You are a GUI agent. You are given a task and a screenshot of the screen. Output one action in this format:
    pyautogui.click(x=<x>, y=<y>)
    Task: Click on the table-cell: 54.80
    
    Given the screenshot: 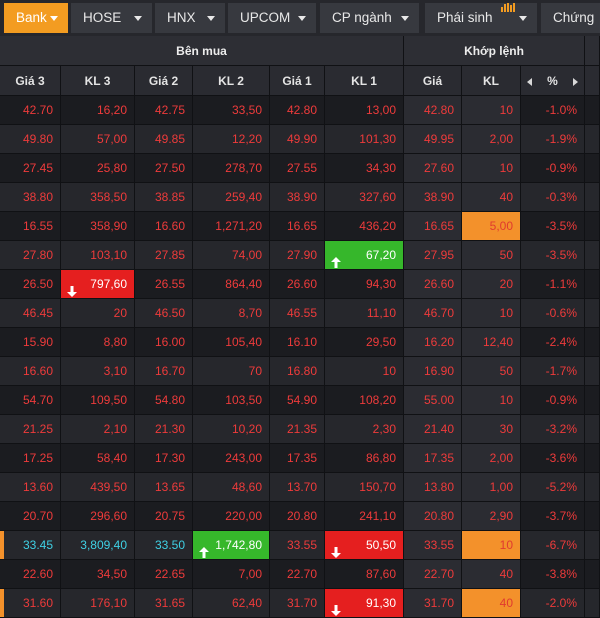 What is the action you would take?
    pyautogui.click(x=164, y=400)
    